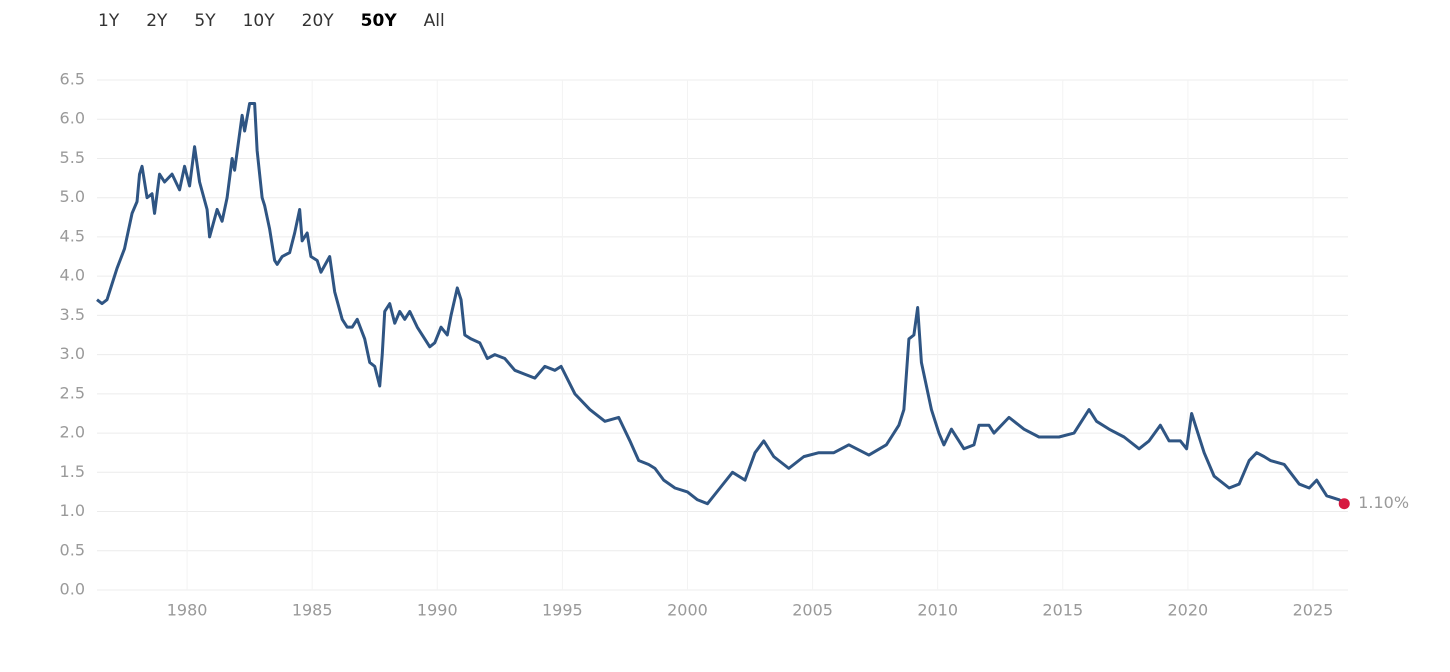 The image size is (1450, 672). I want to click on range-button: 10Y, so click(259, 21).